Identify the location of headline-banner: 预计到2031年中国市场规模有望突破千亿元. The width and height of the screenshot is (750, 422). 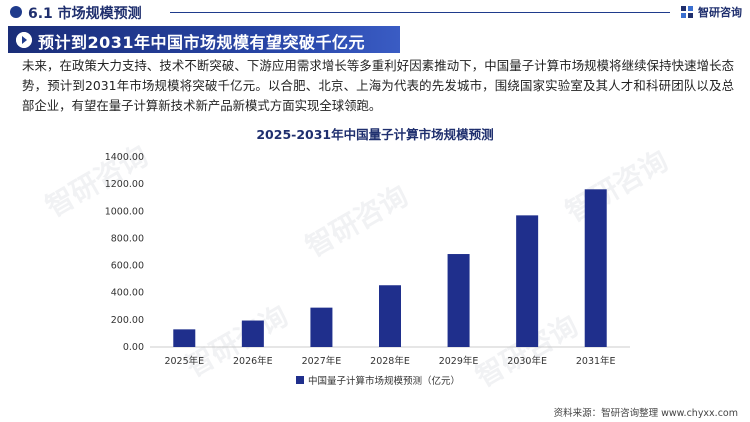
(204, 39).